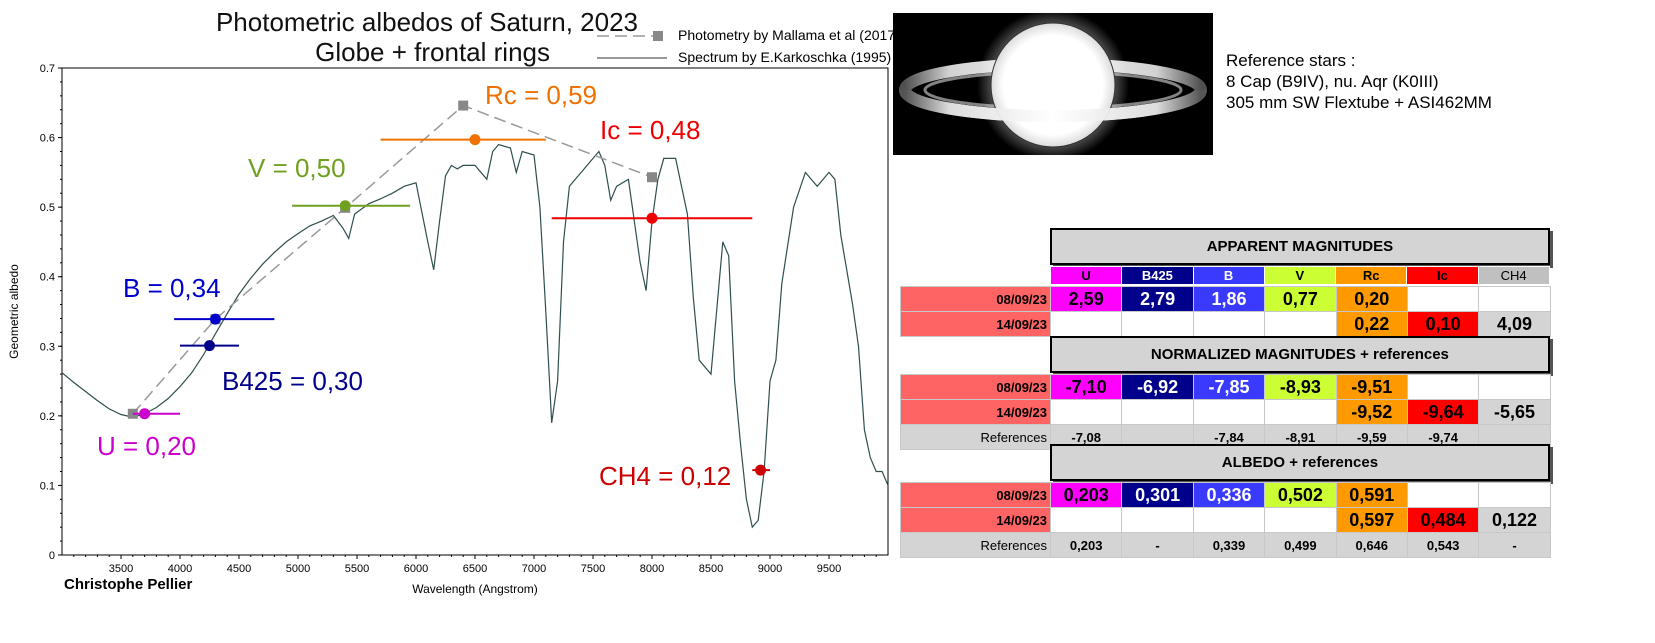  What do you see at coordinates (121, 569) in the screenshot?
I see `x-tick-label: 3500` at bounding box center [121, 569].